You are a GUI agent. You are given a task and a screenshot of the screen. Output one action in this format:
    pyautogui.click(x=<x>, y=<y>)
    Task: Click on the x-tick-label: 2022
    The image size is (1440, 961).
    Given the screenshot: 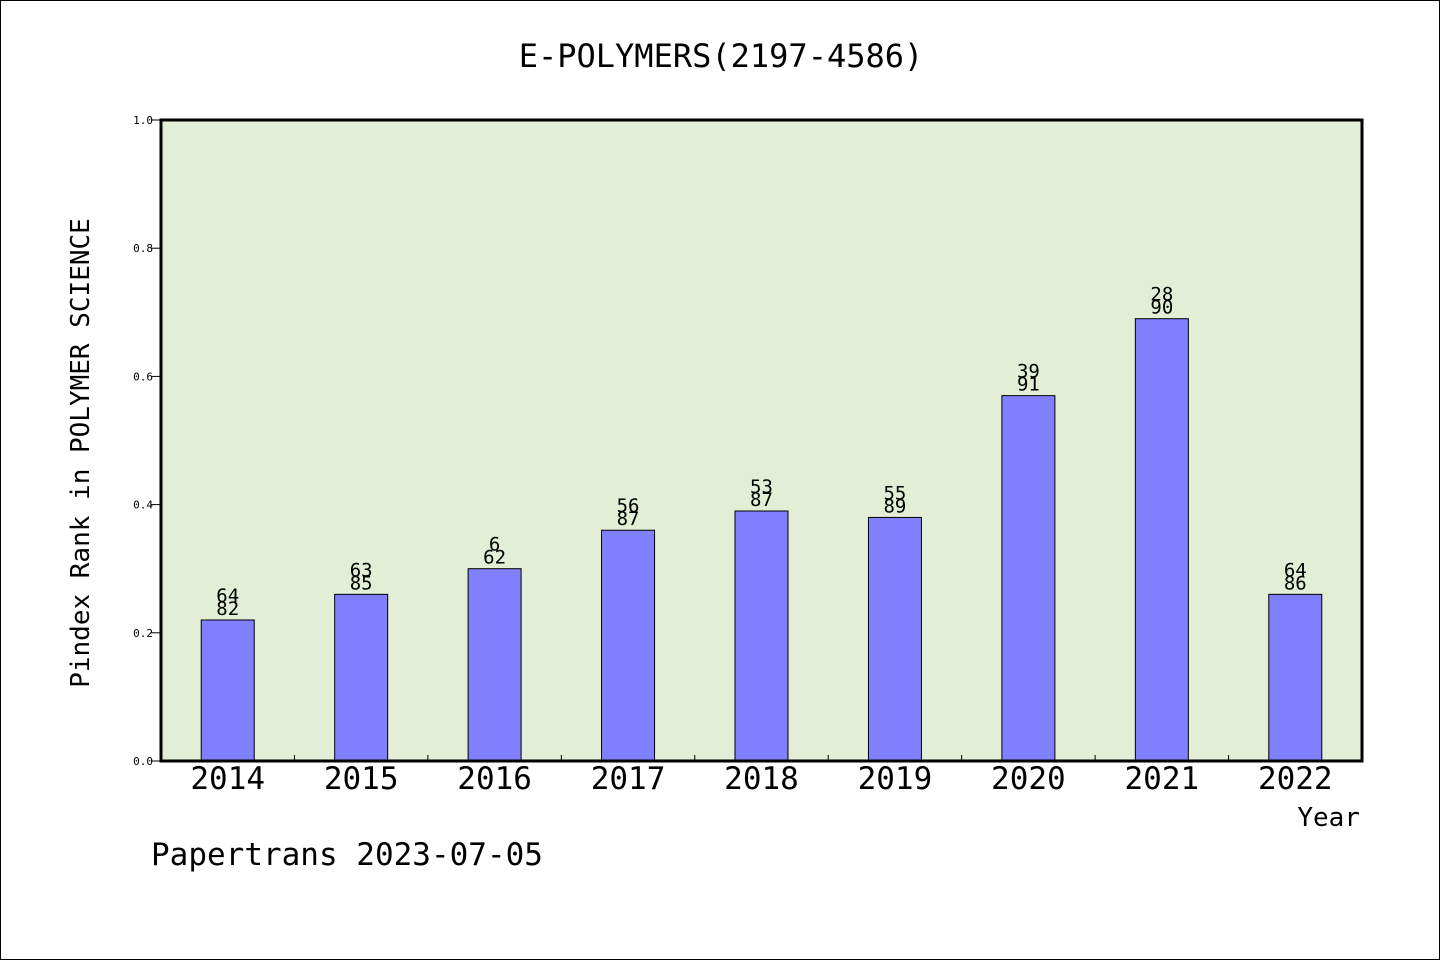 What is the action you would take?
    pyautogui.click(x=1295, y=779)
    